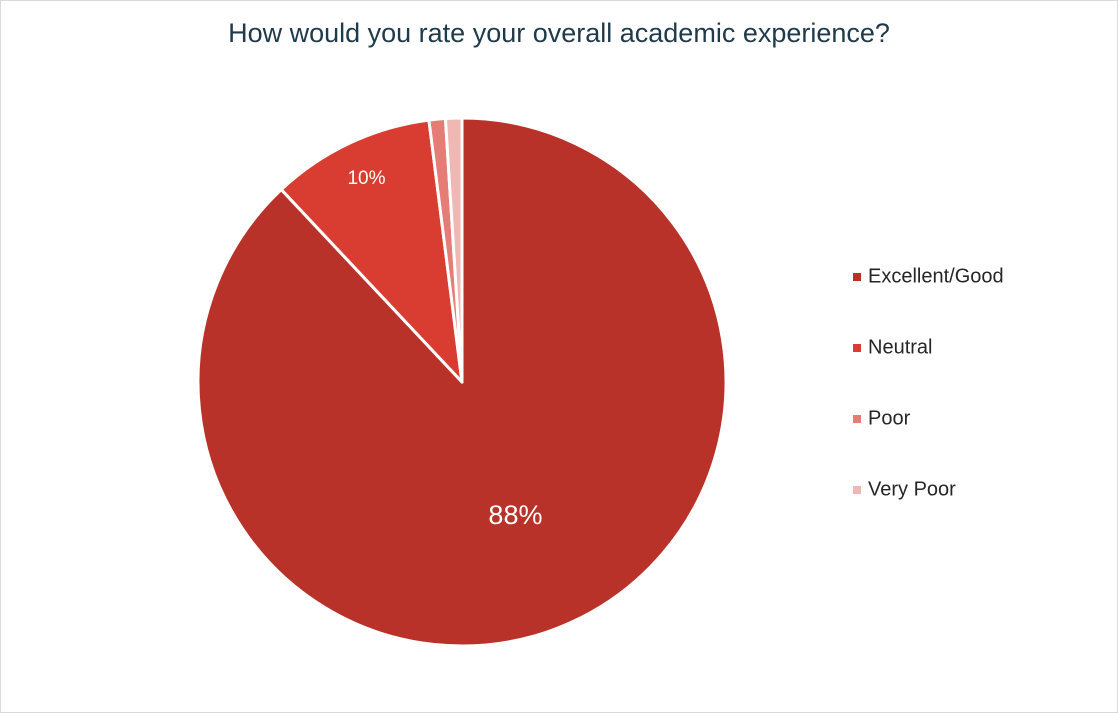 The width and height of the screenshot is (1118, 713). Describe the element at coordinates (515, 515) in the screenshot. I see `data-label: 88%` at that location.